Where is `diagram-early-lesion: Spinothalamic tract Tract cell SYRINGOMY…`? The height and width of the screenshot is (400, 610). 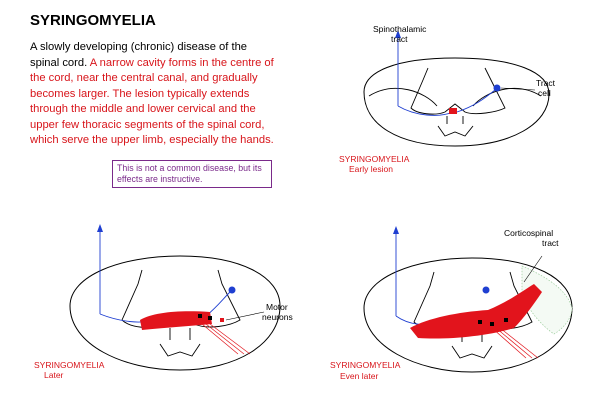 diagram-early-lesion: Spinothalamic tract Tract cell SYRINGOMY… is located at coordinates (447, 99).